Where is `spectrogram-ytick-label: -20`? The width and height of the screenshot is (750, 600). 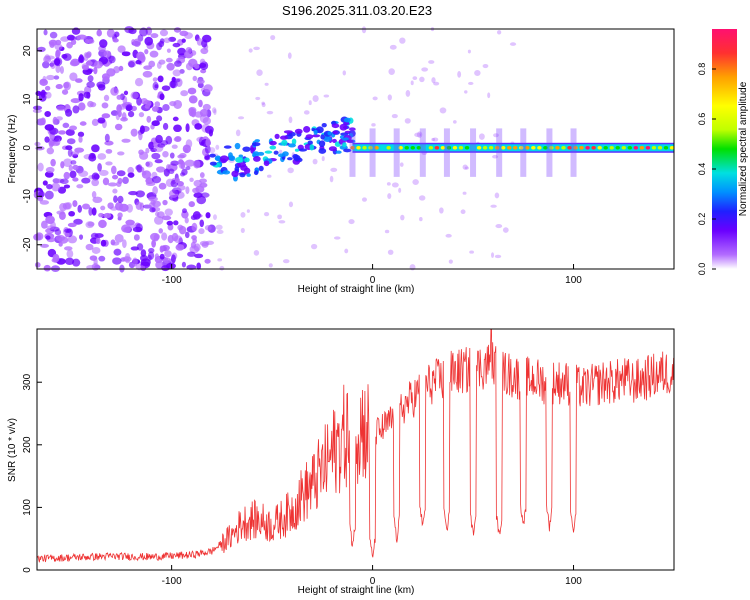
spectrogram-ytick-label: -20 is located at coordinates (27, 244).